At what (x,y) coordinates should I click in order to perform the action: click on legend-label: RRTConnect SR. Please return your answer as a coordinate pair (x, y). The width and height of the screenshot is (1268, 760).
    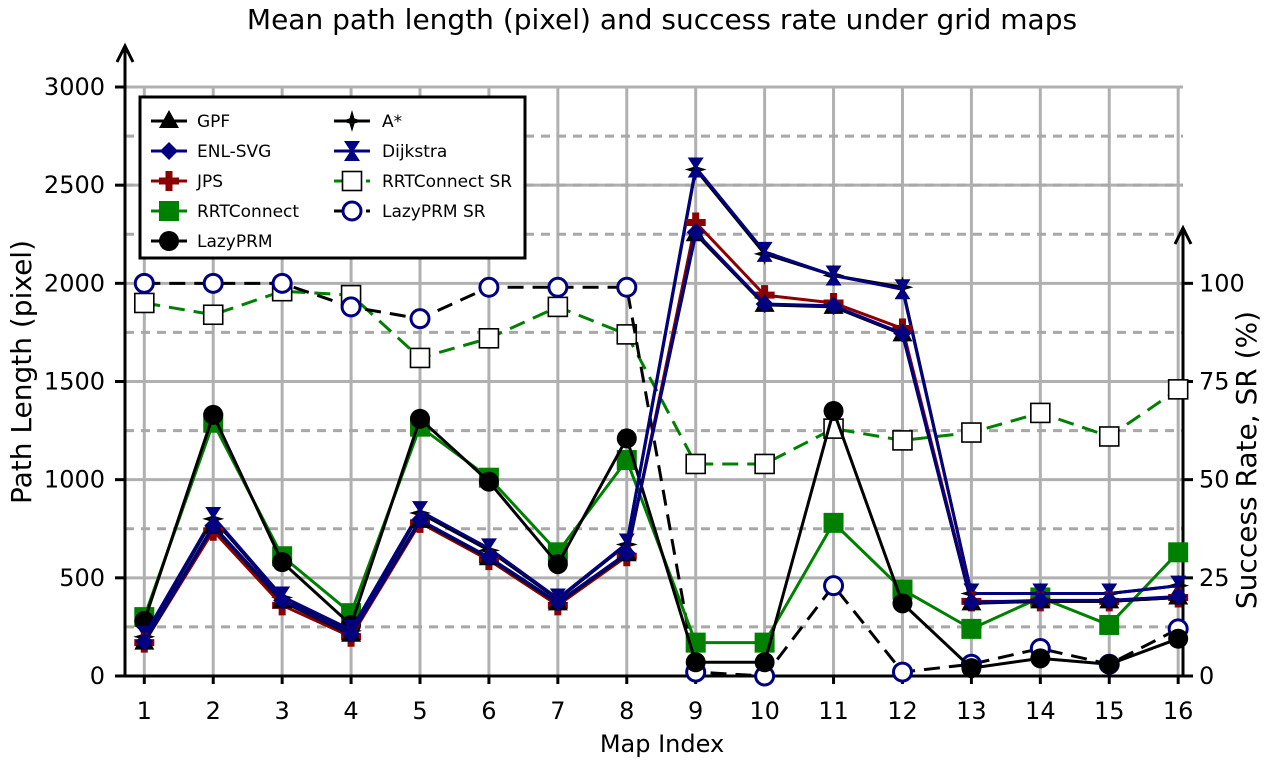
    Looking at the image, I should click on (447, 182).